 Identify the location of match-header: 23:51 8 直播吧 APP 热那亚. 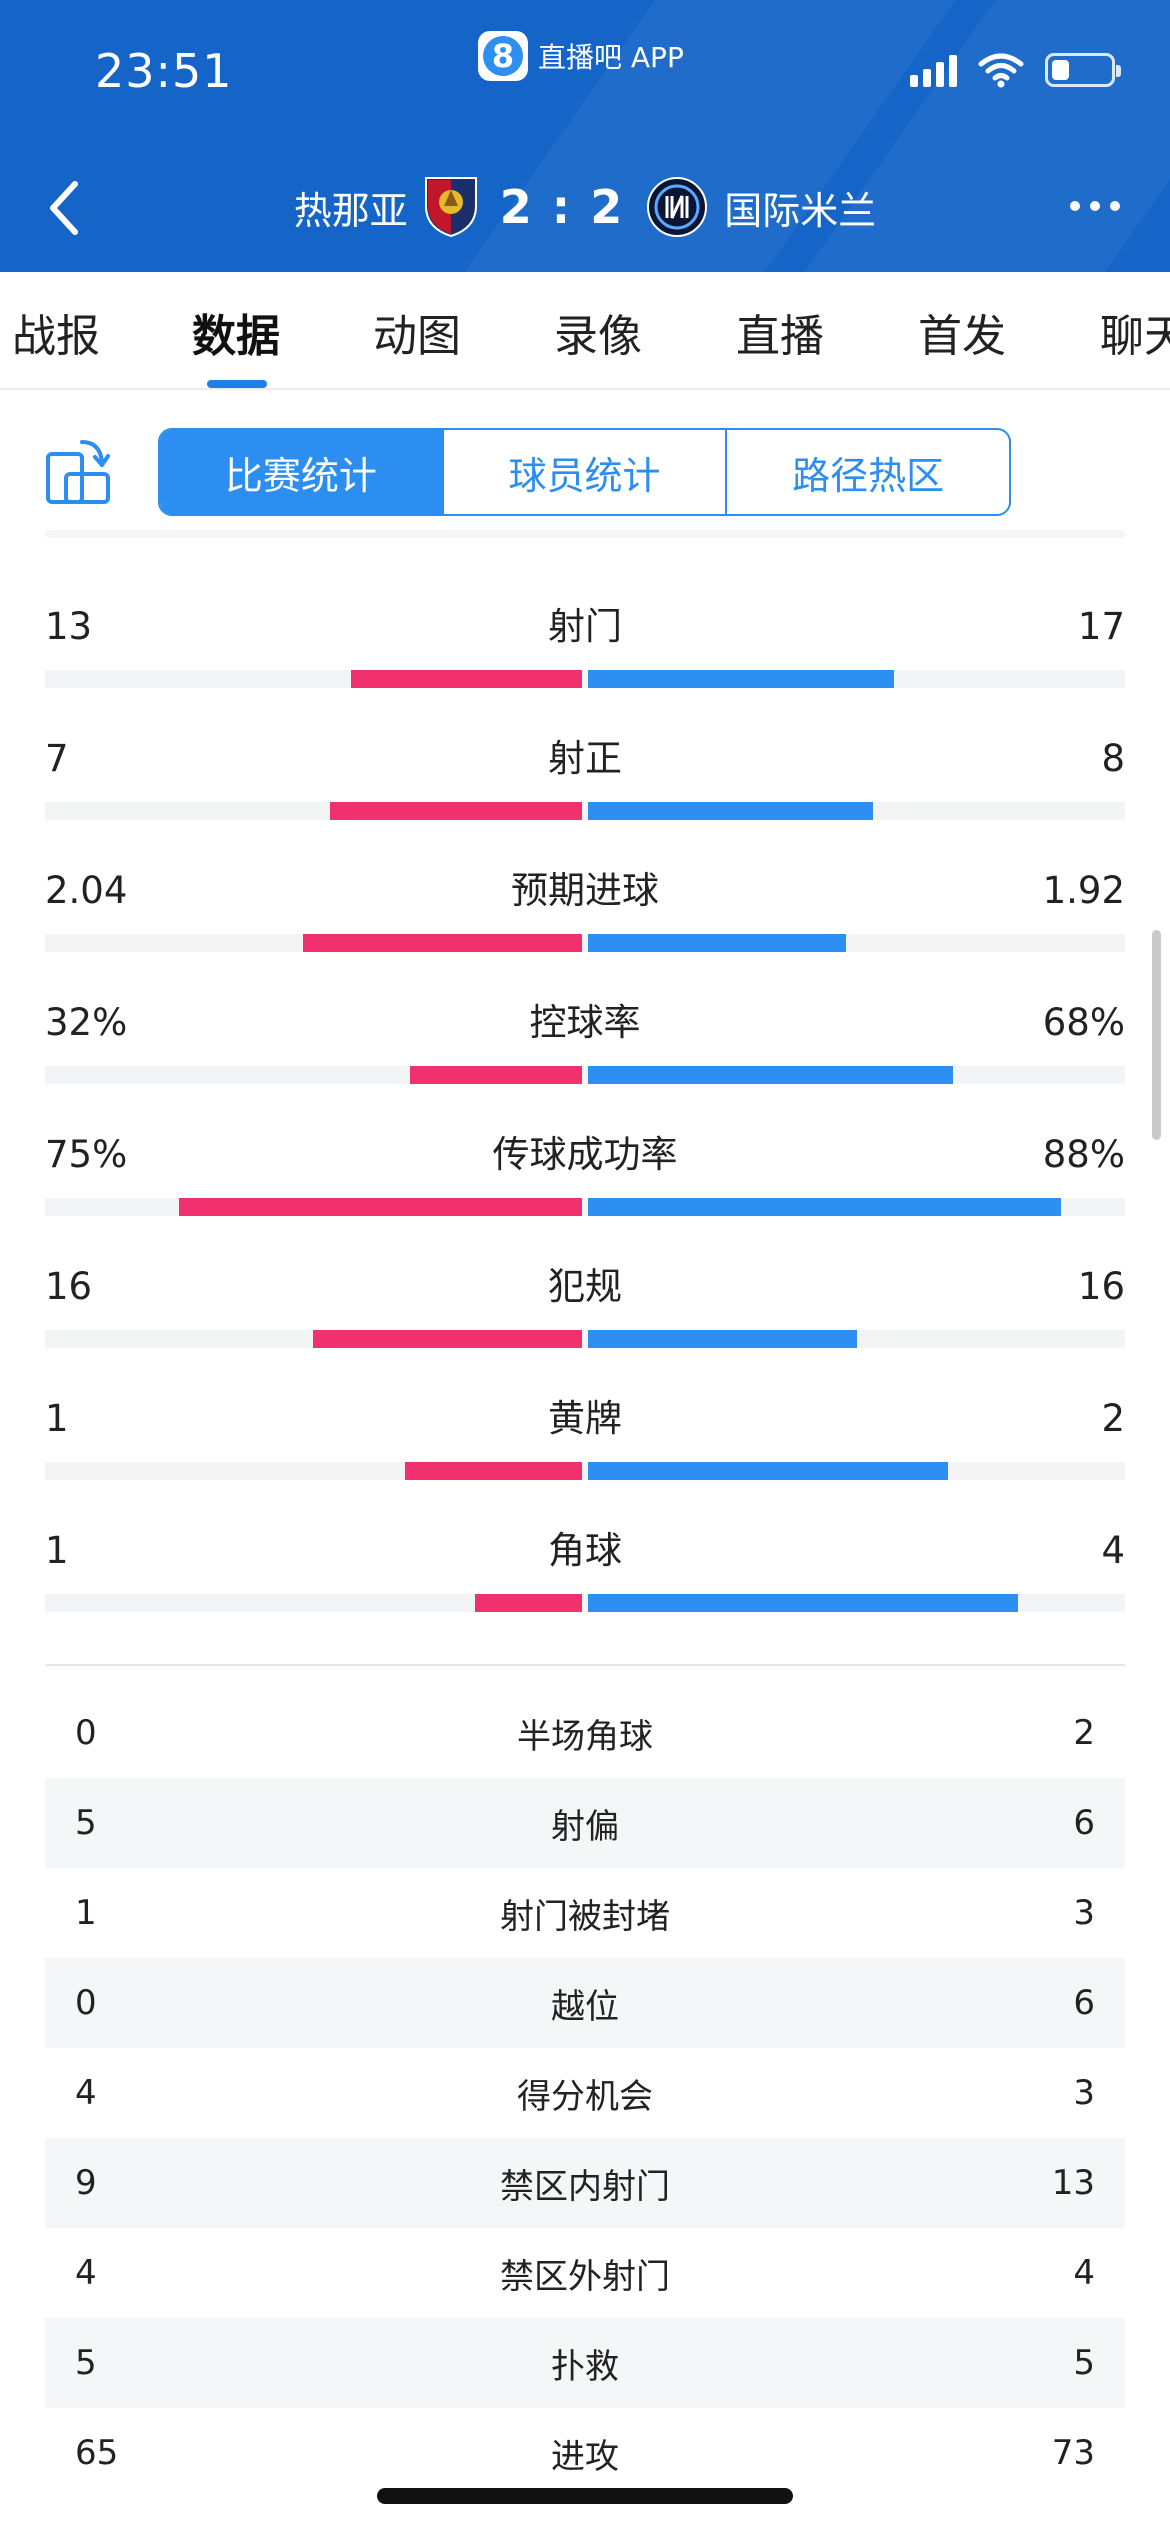
(585, 136).